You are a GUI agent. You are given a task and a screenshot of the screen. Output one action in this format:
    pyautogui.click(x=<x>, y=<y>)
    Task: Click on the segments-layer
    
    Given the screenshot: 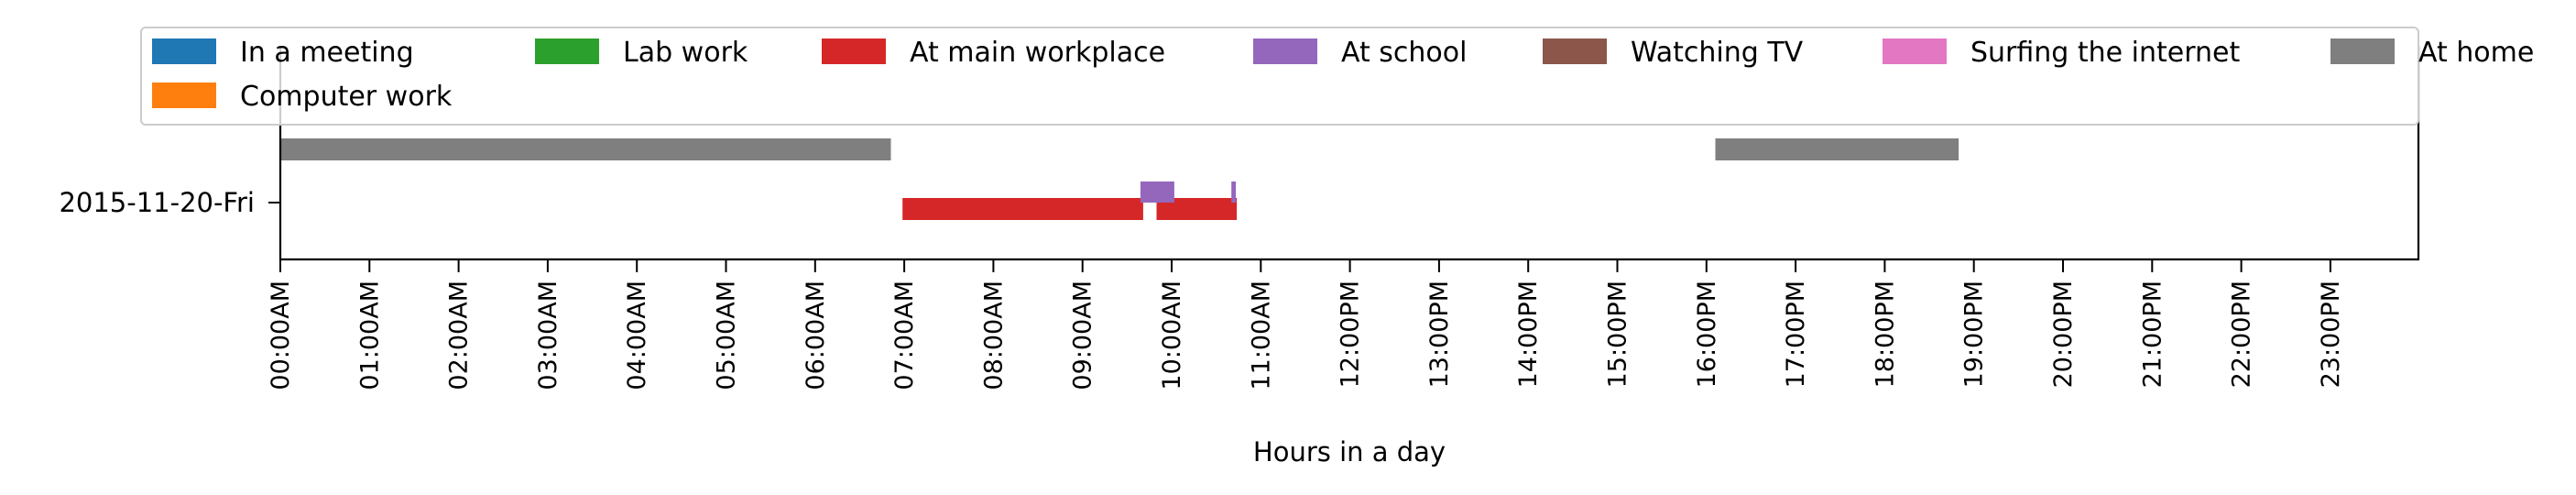 What is the action you would take?
    pyautogui.click(x=1120, y=179)
    